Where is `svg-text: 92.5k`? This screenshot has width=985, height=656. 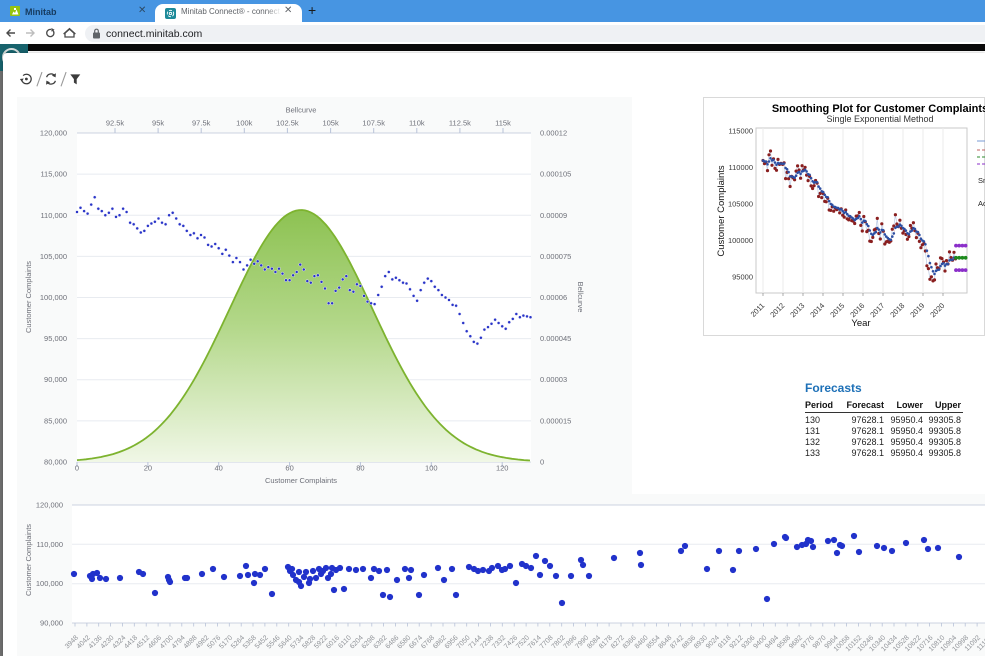
svg-text: 92.5k is located at coordinates (115, 123).